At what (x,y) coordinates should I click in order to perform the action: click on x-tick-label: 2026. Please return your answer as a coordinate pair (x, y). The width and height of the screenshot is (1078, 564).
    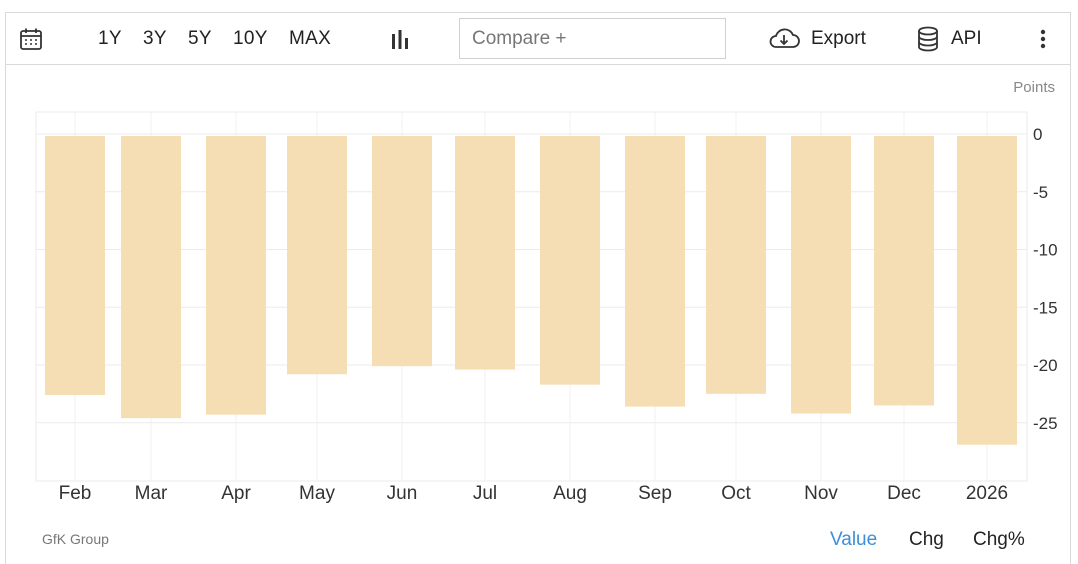
    Looking at the image, I should click on (987, 493).